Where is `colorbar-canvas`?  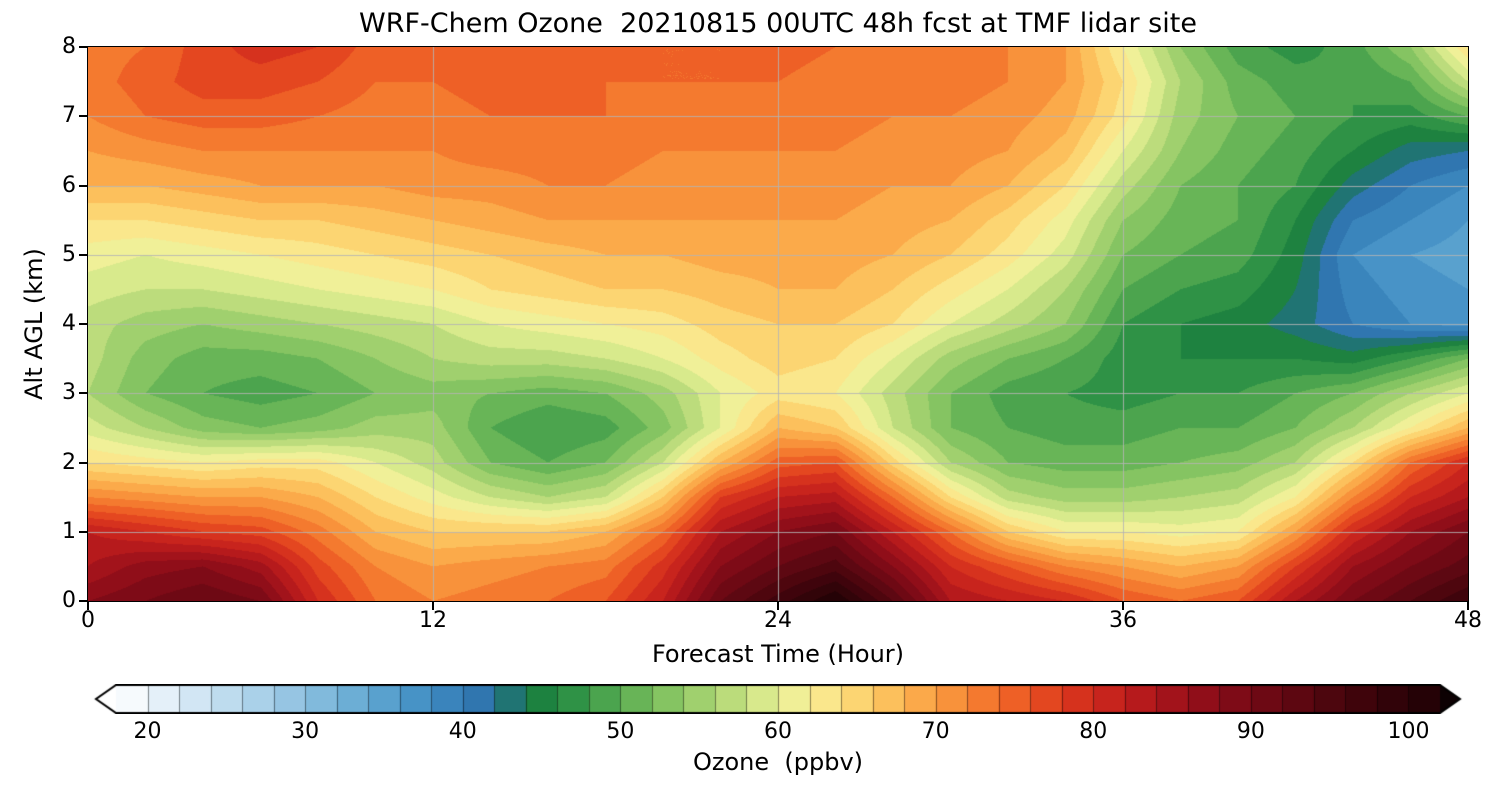 colorbar-canvas is located at coordinates (778, 699).